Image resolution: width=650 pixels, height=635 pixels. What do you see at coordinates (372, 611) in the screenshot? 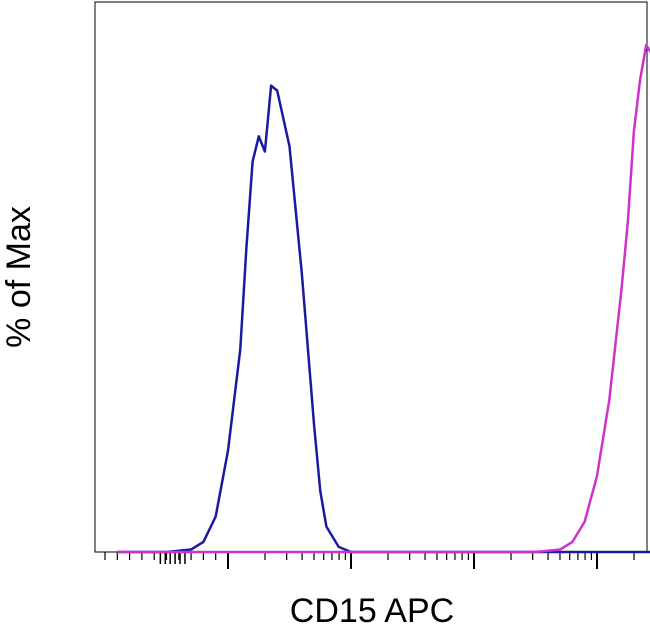
I see `x-axis-label: CD15 APC` at bounding box center [372, 611].